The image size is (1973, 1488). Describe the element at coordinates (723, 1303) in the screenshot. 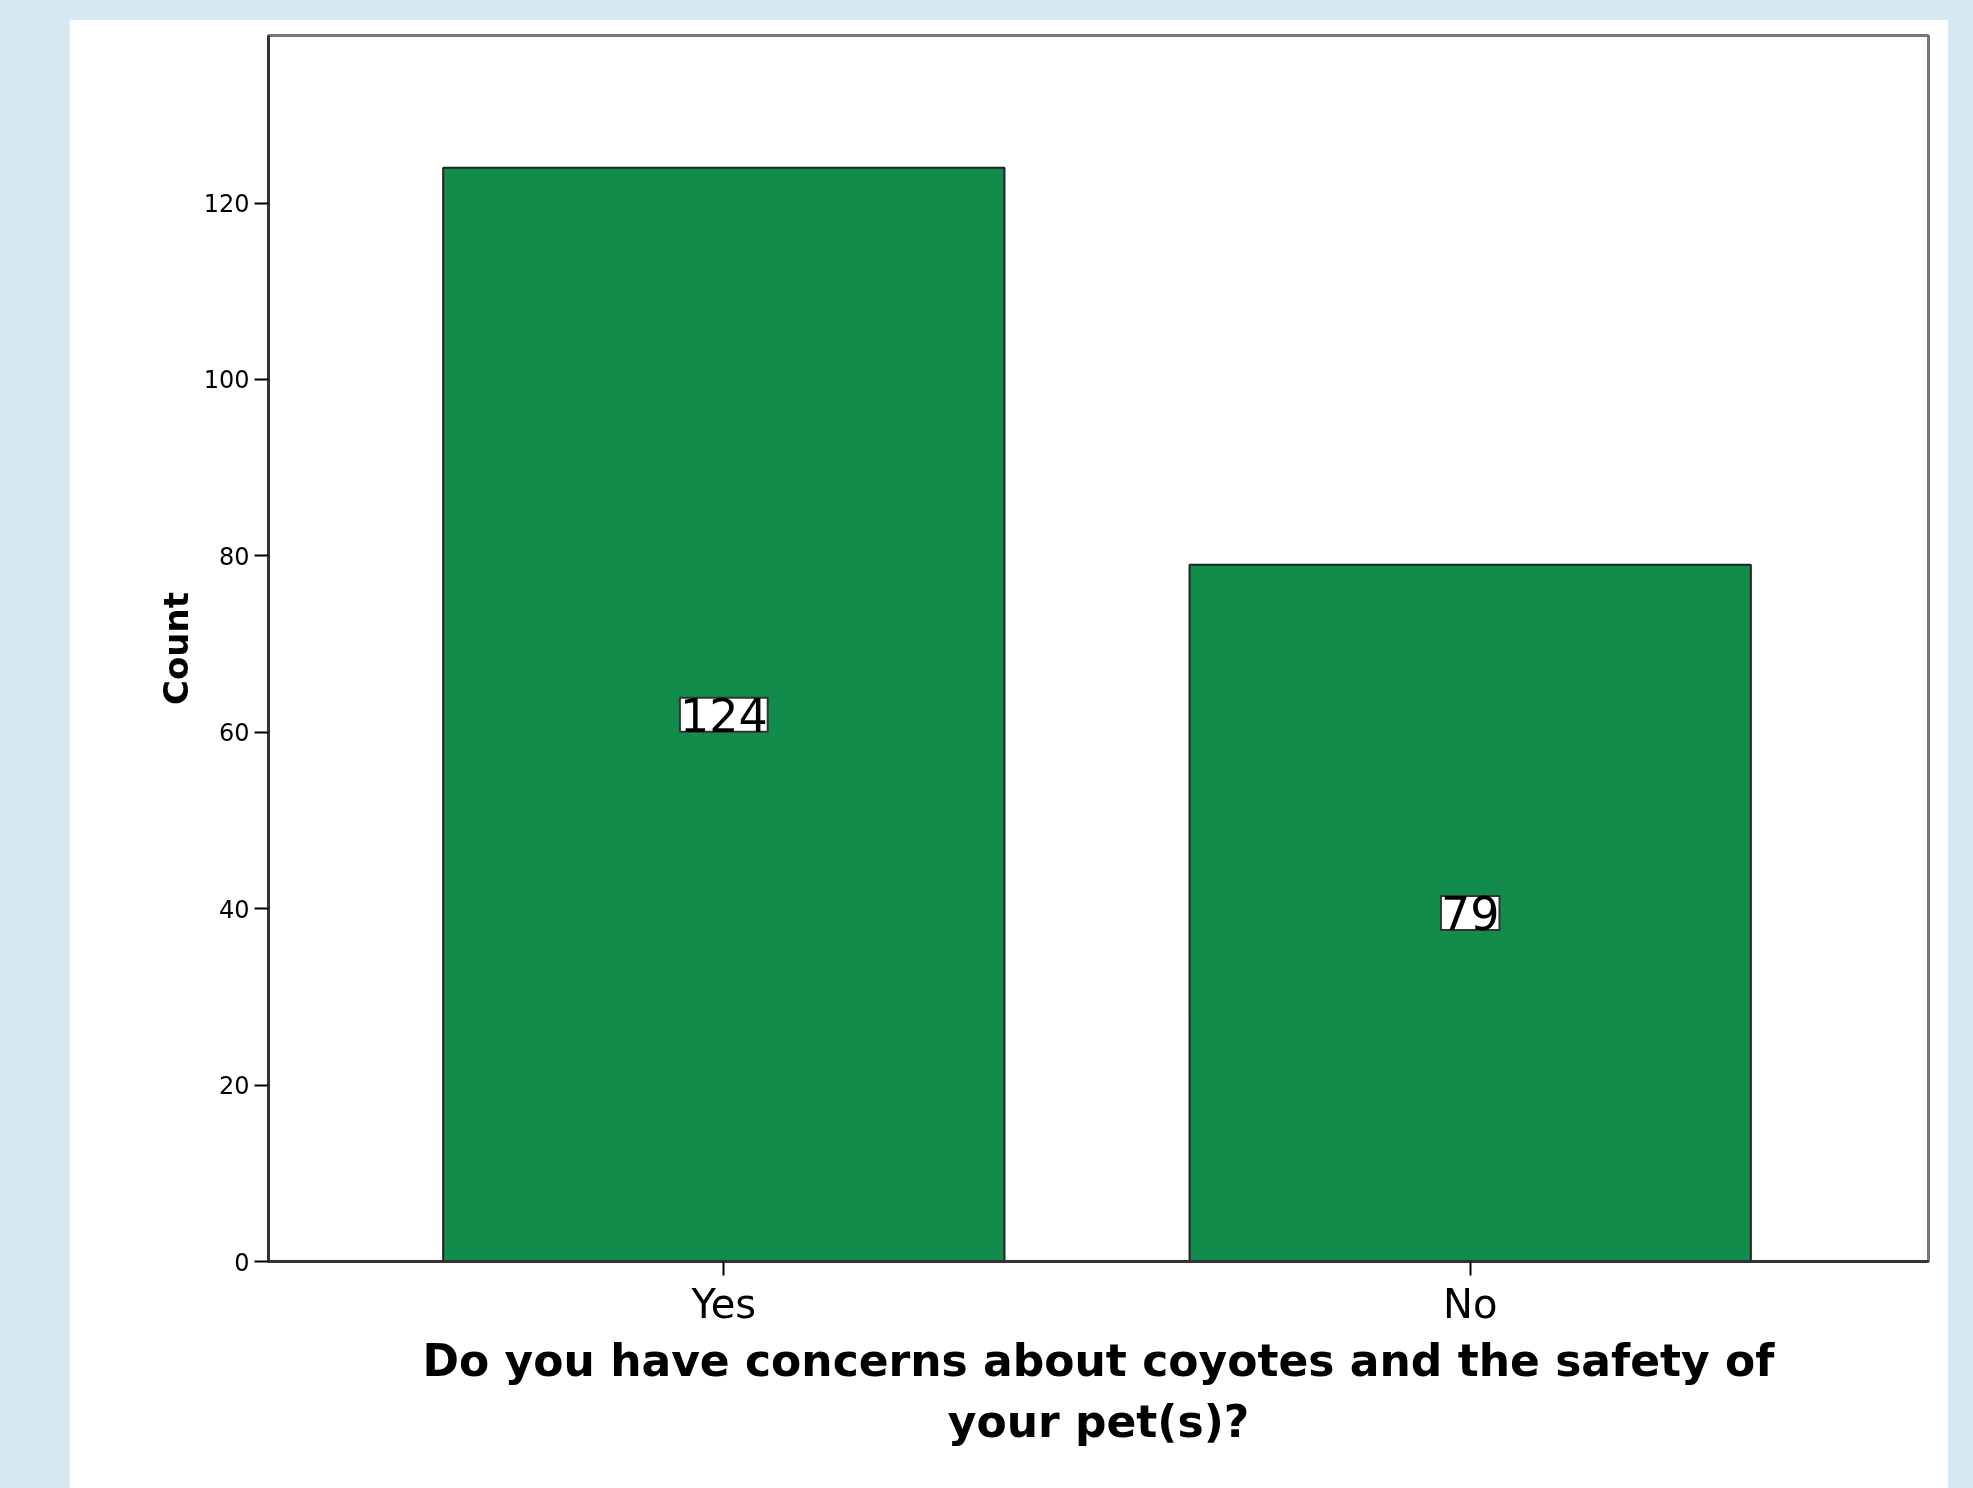

I see `x-tick-label: Yes` at that location.